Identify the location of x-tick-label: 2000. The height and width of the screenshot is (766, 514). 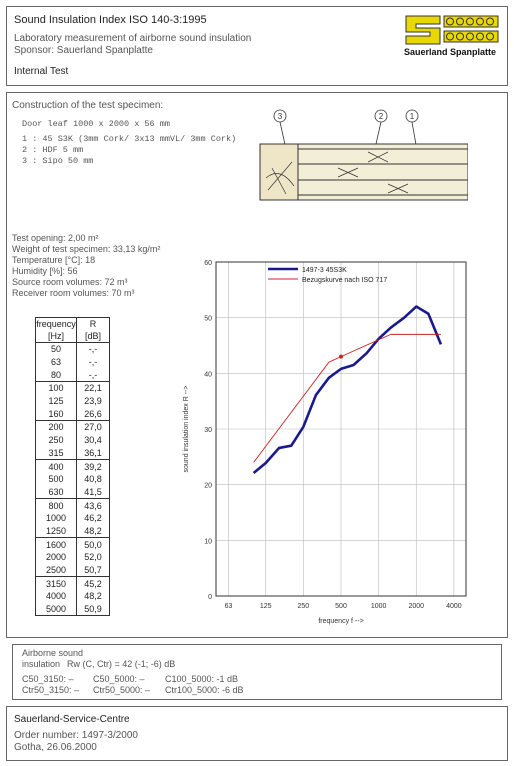
(416, 606).